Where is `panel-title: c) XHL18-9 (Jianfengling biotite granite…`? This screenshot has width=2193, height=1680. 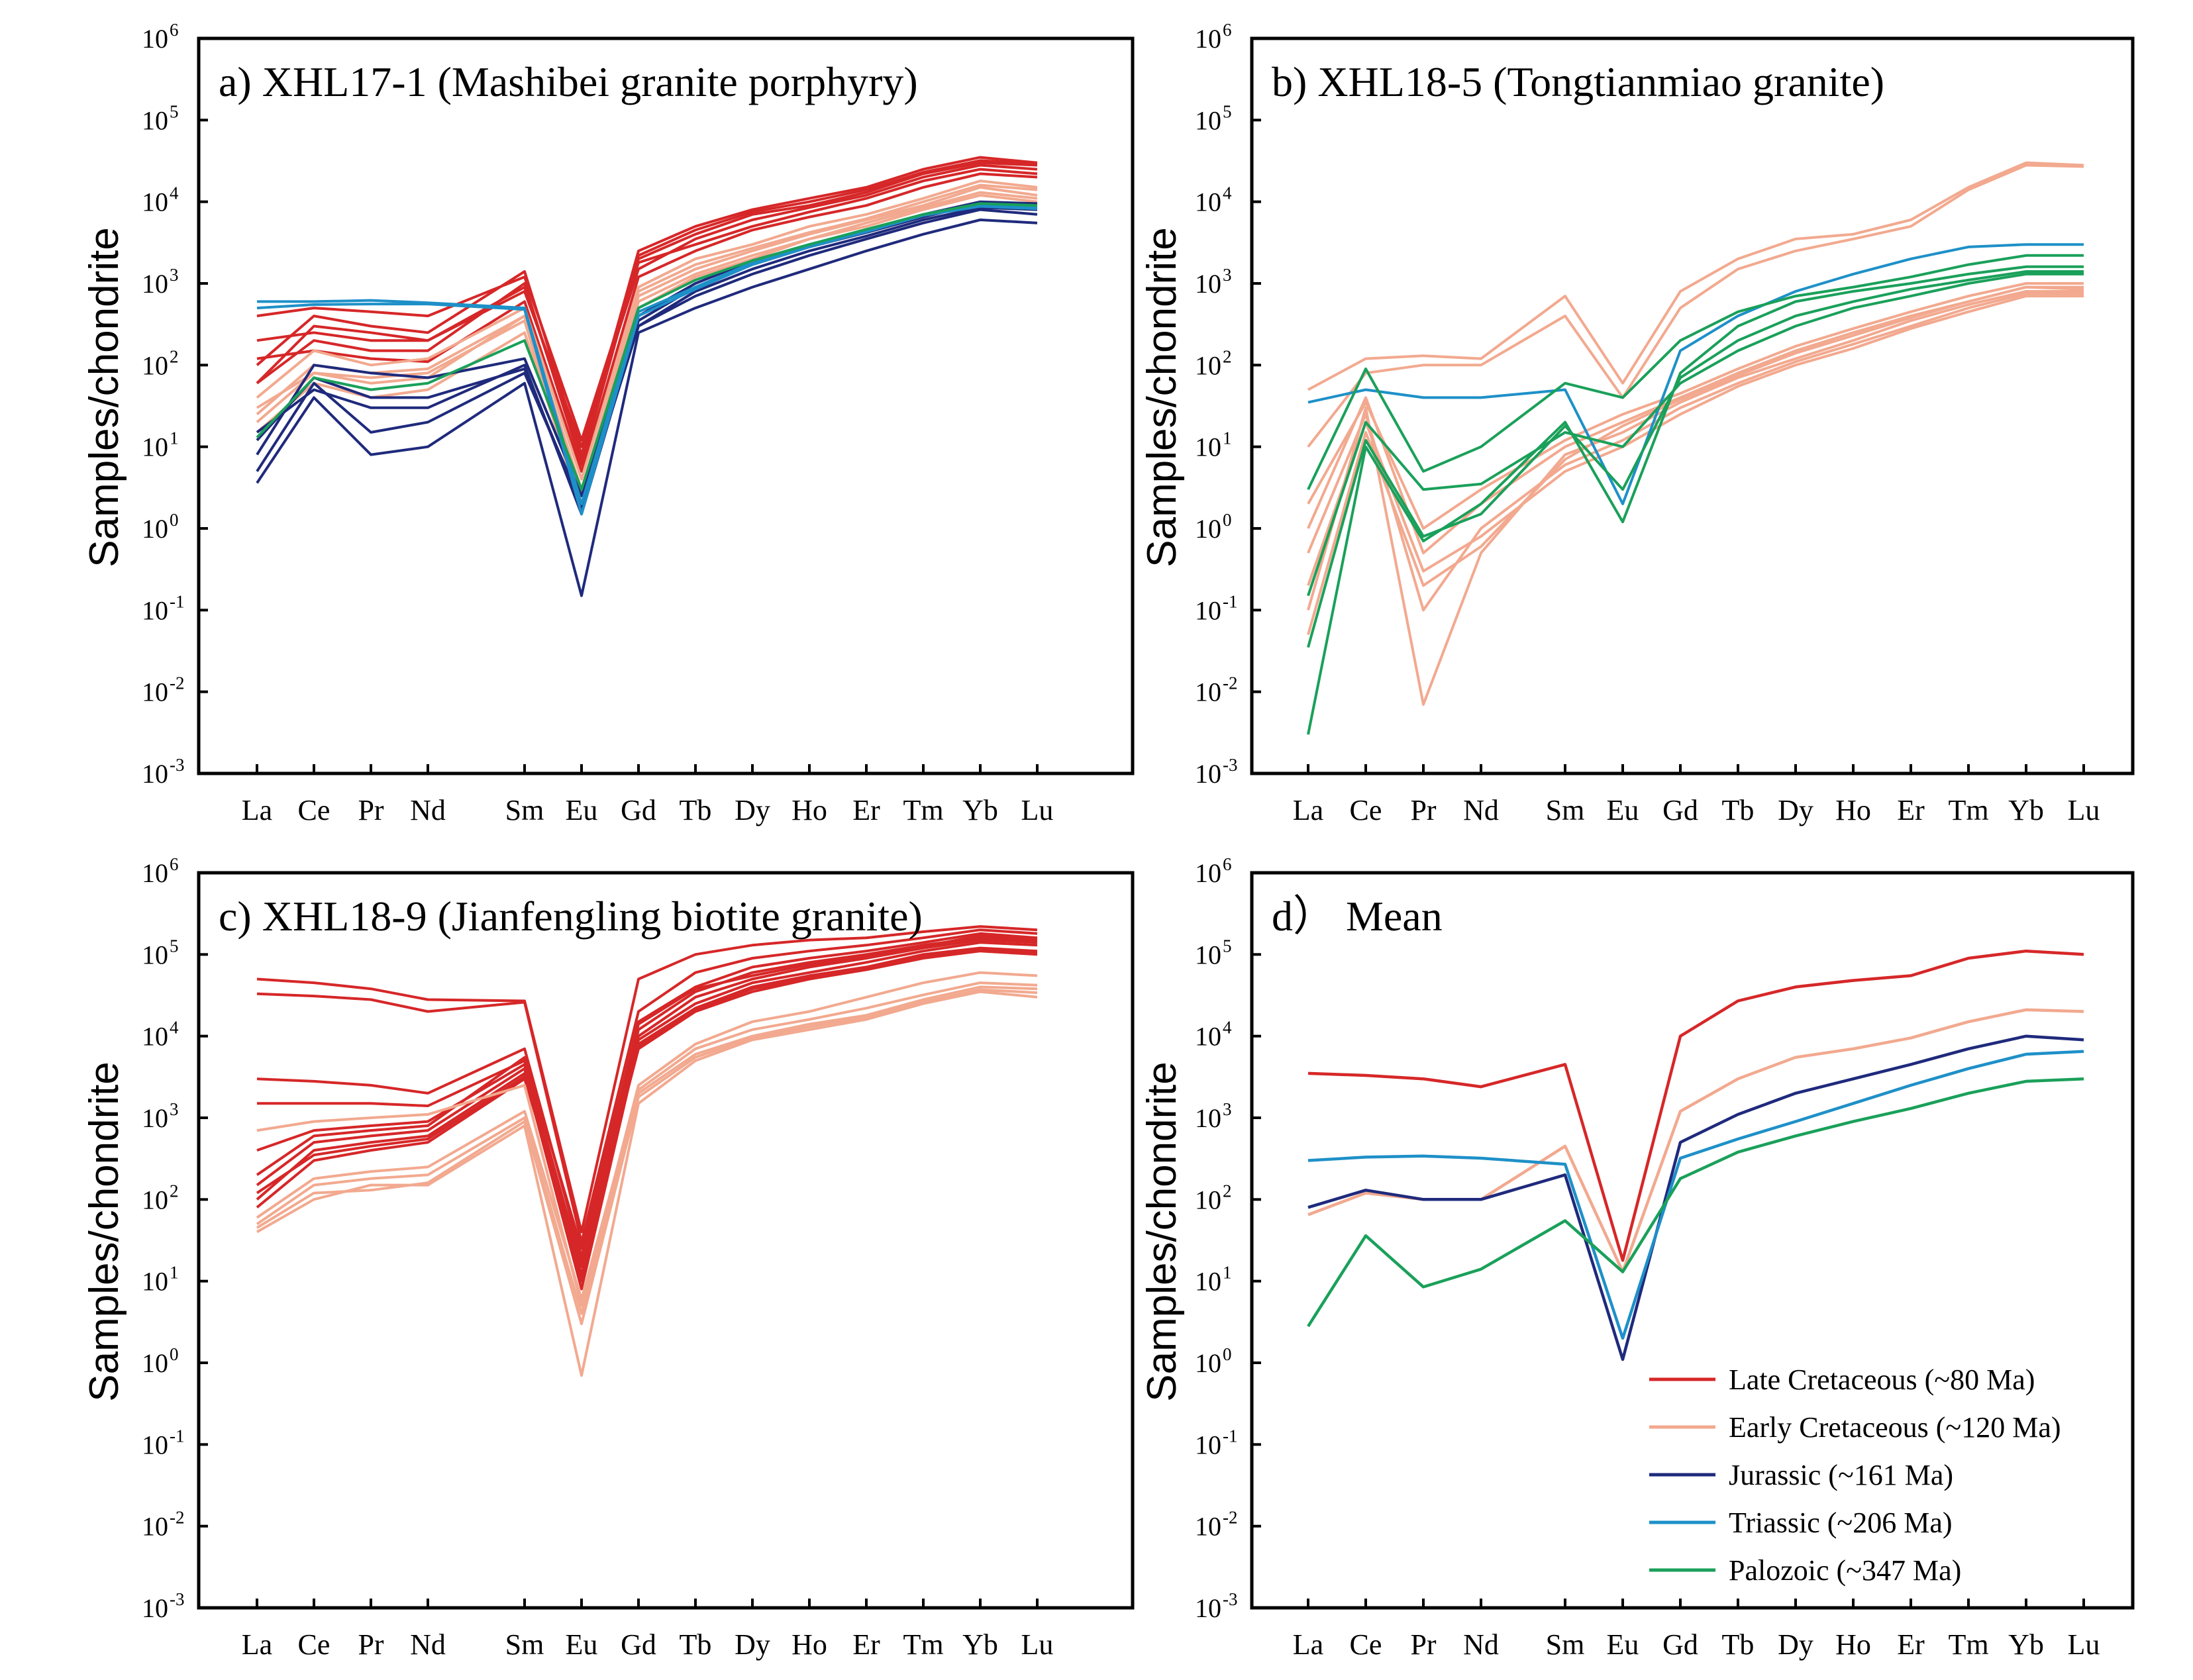 panel-title: c) XHL18-9 (Jianfengling biotite granite… is located at coordinates (571, 916).